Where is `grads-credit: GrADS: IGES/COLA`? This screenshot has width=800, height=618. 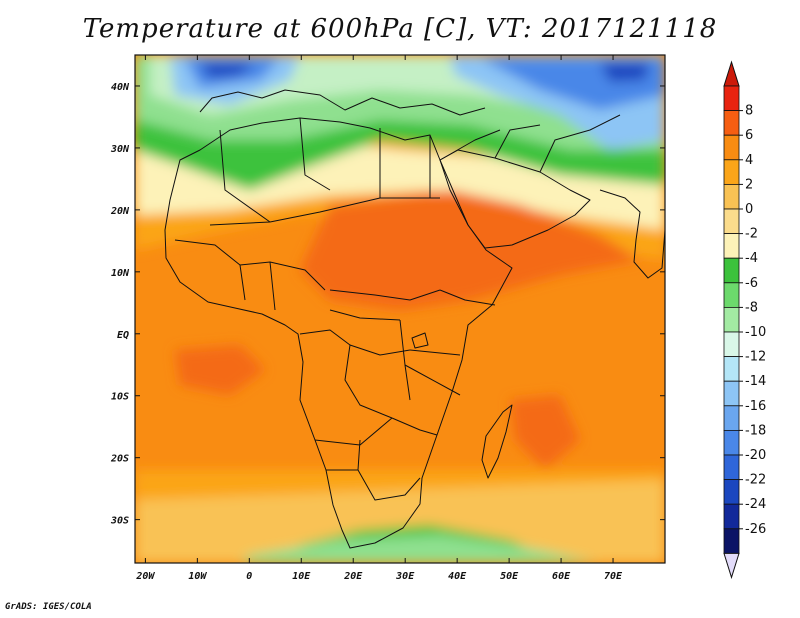 grads-credit: GrADS: IGES/COLA is located at coordinates (48, 607).